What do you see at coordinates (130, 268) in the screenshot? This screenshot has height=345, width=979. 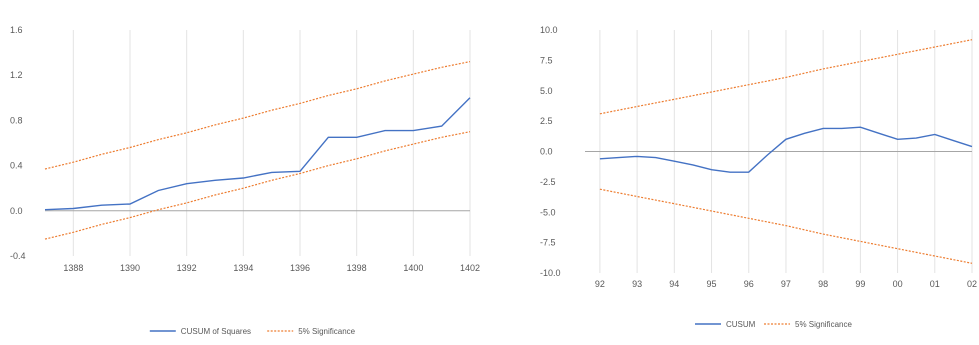 I see `x-tick-label: 1390` at bounding box center [130, 268].